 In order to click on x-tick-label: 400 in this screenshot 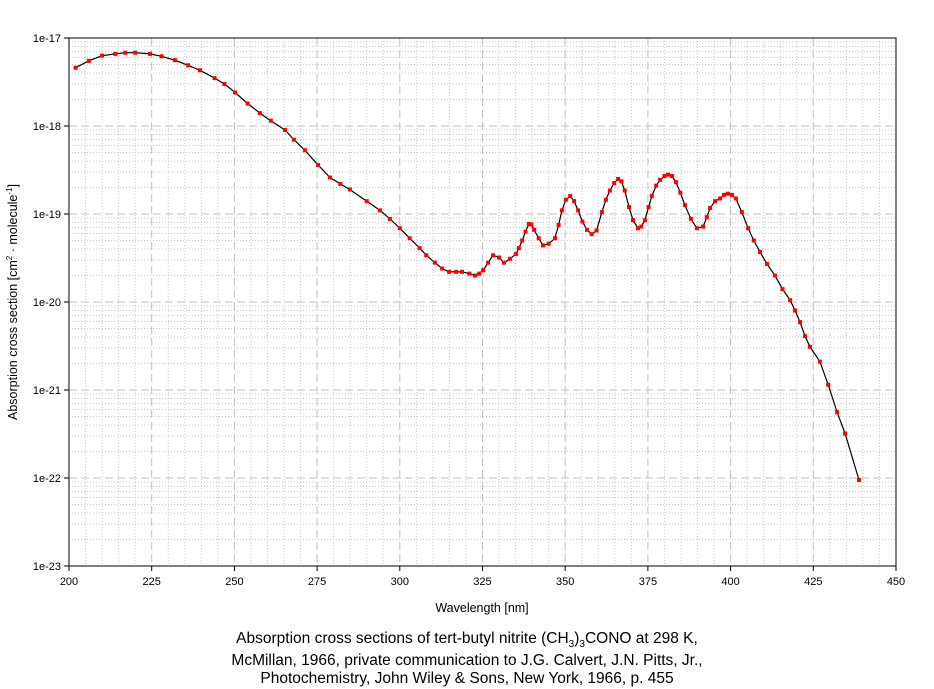, I will do `click(730, 582)`.